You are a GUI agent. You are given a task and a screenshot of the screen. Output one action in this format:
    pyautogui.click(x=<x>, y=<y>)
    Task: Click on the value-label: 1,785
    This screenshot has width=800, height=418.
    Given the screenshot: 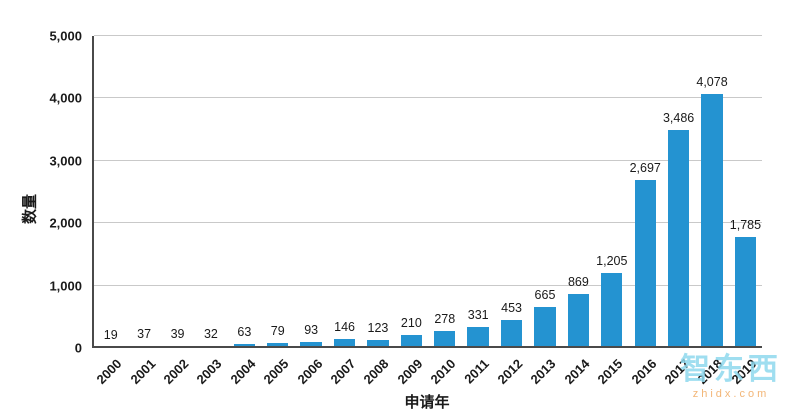 What is the action you would take?
    pyautogui.click(x=745, y=224)
    